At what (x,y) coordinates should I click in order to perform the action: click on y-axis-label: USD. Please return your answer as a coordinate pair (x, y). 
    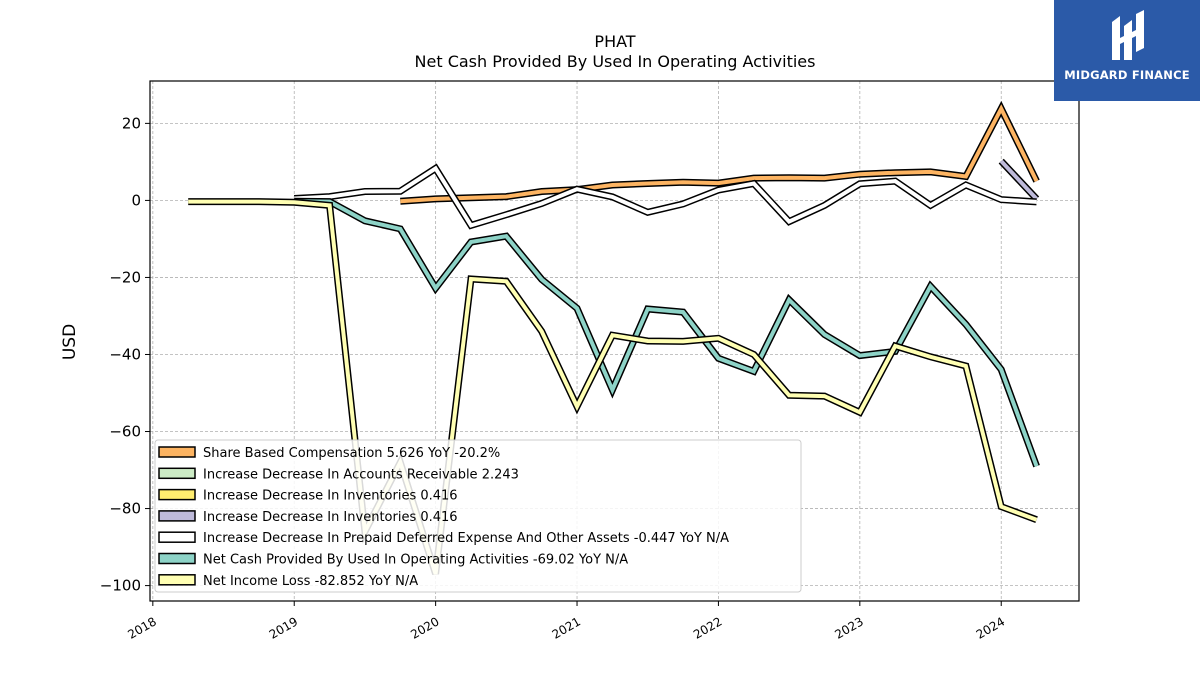
    Looking at the image, I should click on (70, 342).